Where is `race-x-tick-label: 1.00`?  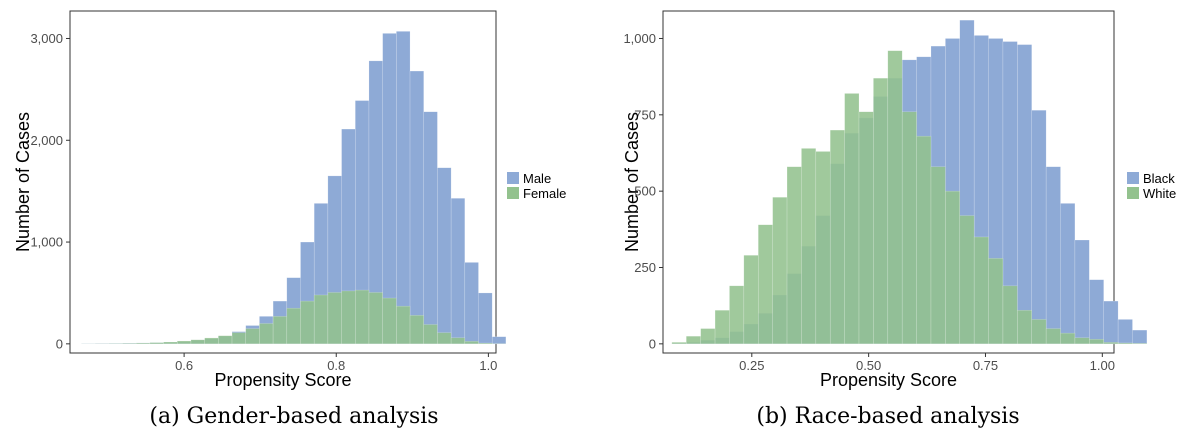 race-x-tick-label: 1.00 is located at coordinates (1102, 365).